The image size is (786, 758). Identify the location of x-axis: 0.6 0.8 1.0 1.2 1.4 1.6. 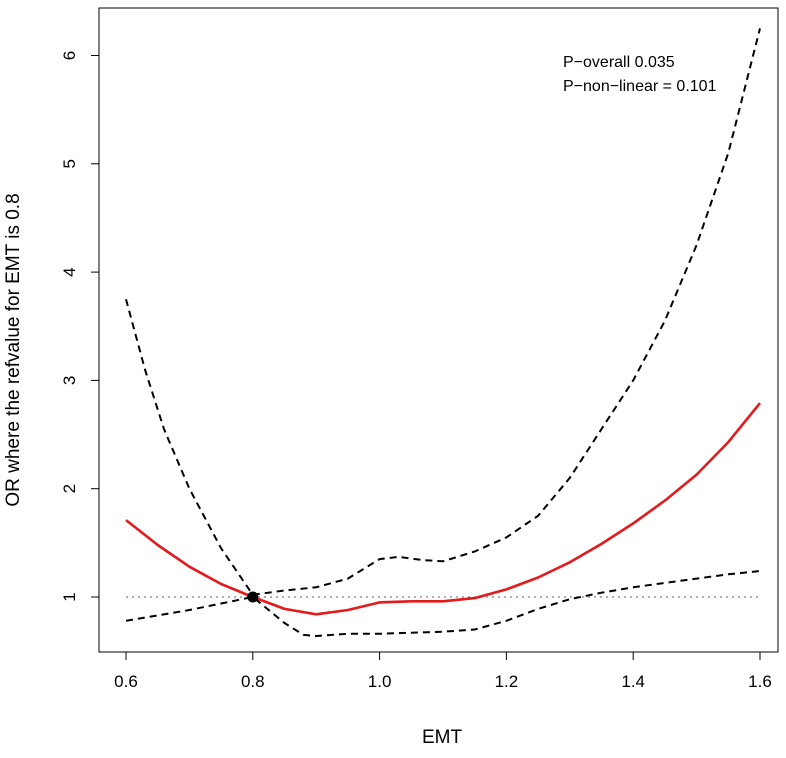
(443, 671).